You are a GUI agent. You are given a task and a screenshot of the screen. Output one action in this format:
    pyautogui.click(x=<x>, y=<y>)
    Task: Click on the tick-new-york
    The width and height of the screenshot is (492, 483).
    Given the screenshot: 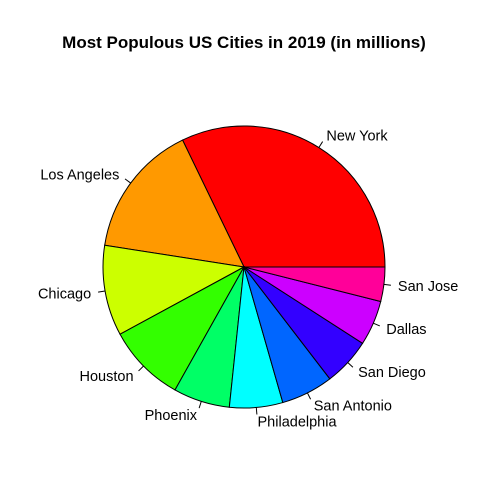 What is the action you would take?
    pyautogui.click(x=321, y=144)
    